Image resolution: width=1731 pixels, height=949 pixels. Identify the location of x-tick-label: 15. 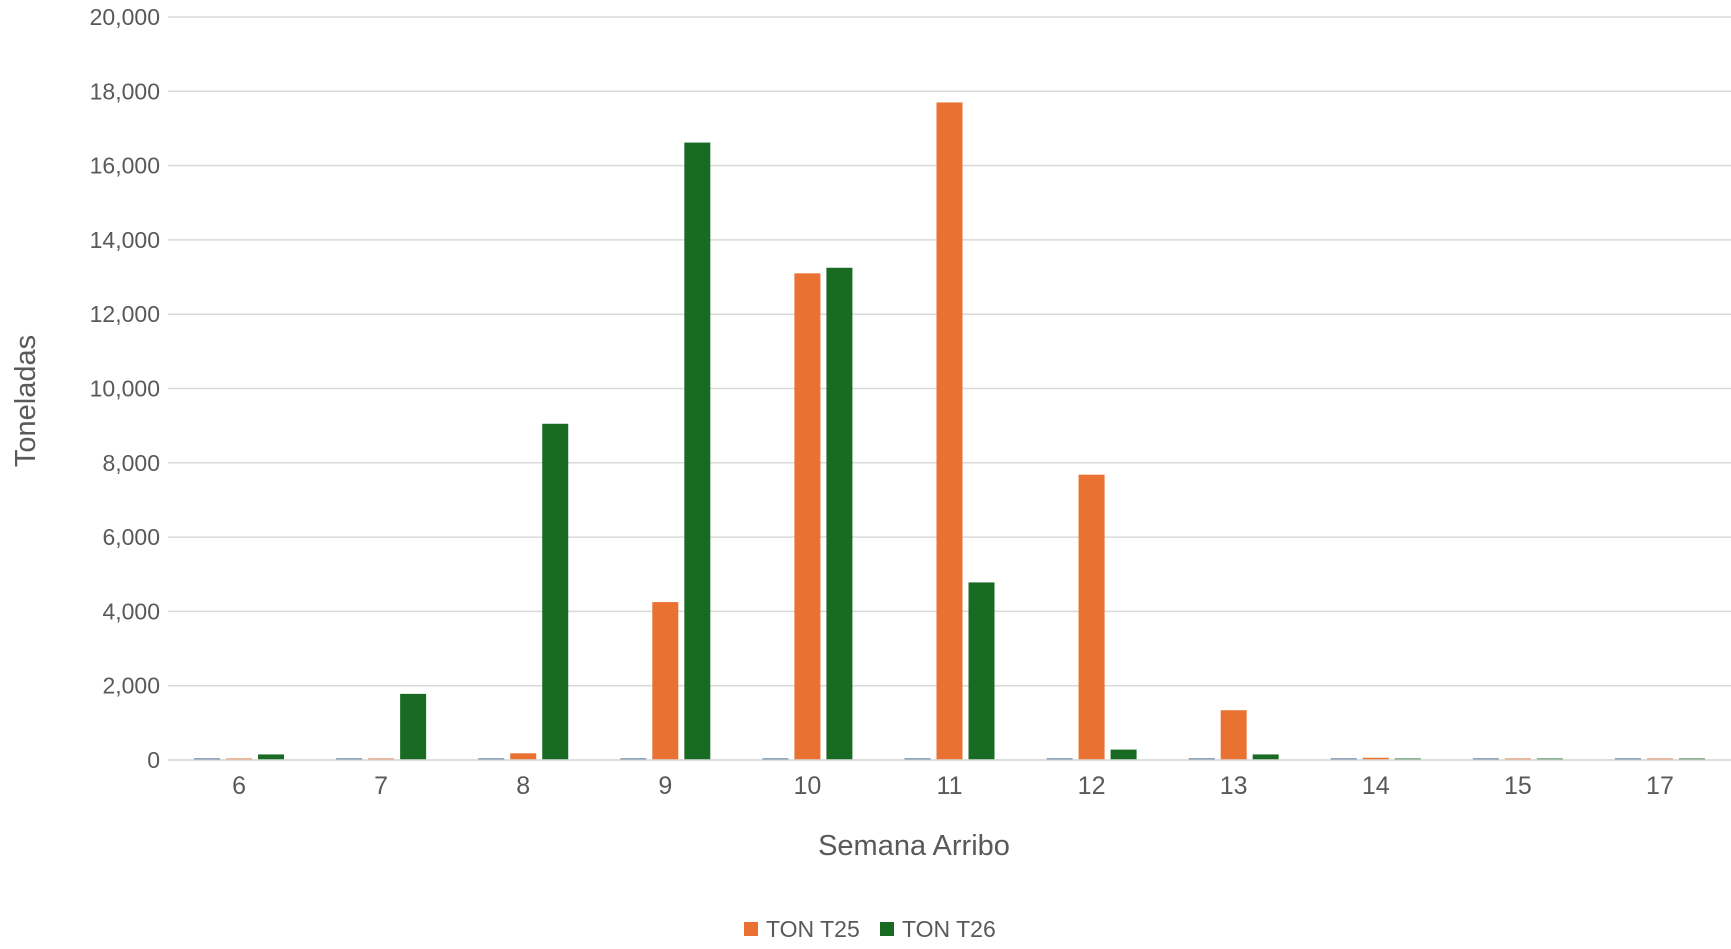
(1518, 786).